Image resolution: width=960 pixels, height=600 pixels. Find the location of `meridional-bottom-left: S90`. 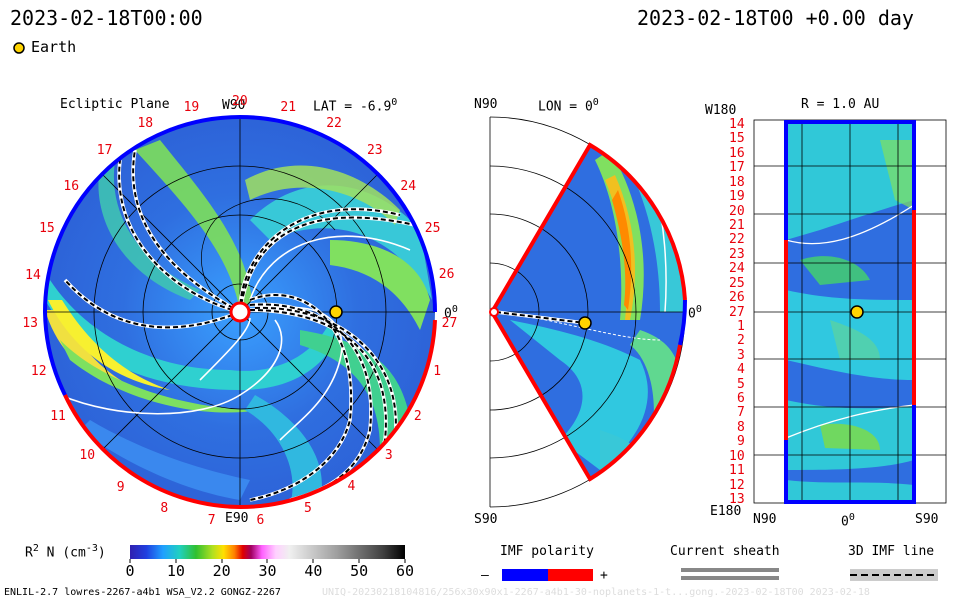

meridional-bottom-left: S90 is located at coordinates (486, 519).